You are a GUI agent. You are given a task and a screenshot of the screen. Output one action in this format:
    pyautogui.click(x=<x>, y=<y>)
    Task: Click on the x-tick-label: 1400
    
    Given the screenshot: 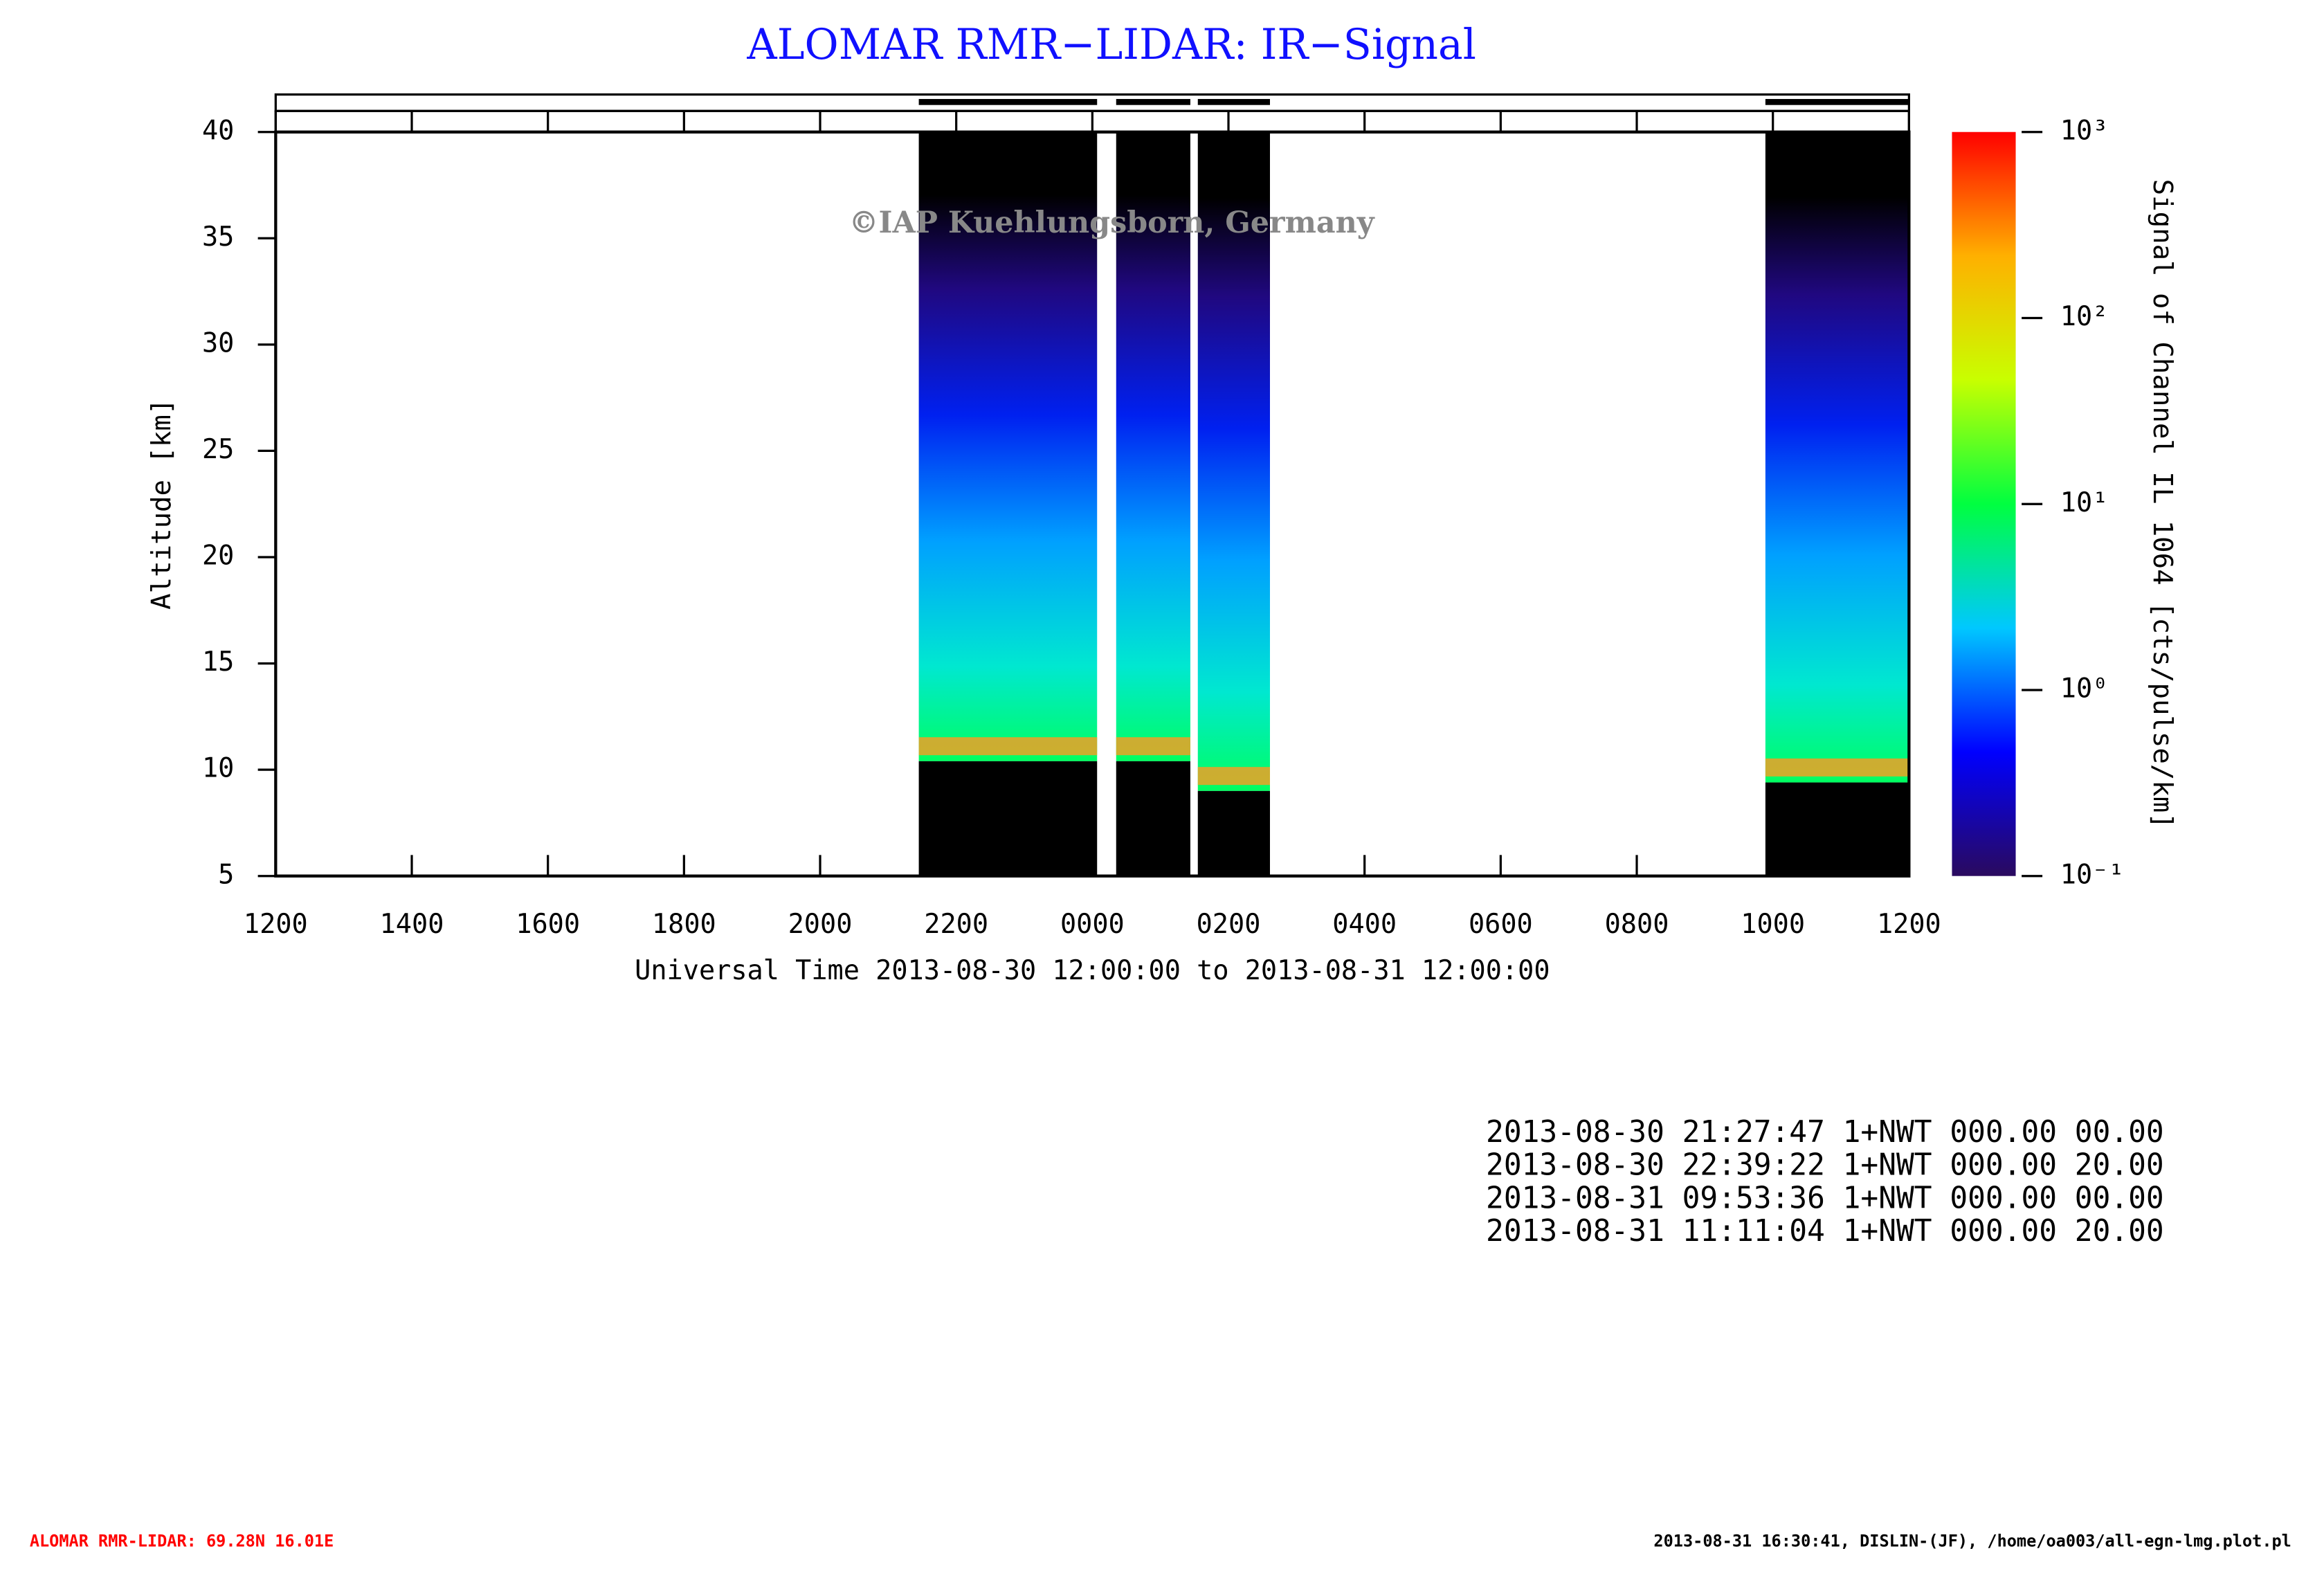 What is the action you would take?
    pyautogui.click(x=412, y=924)
    